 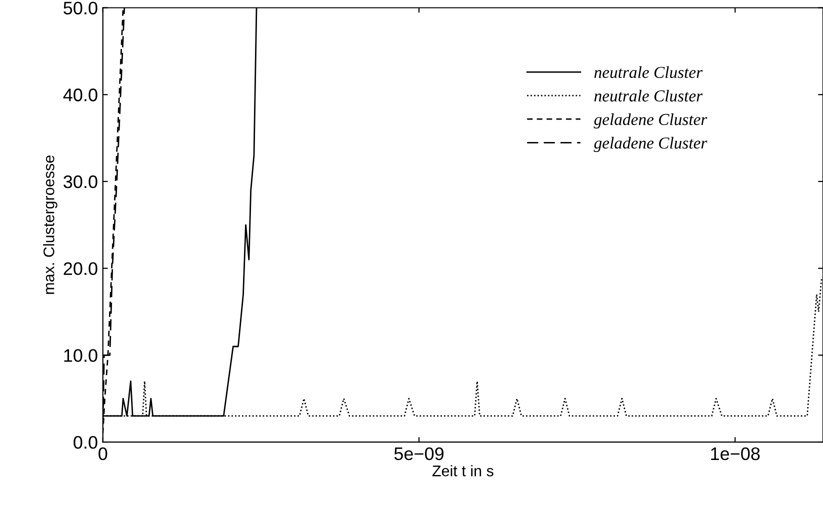 What do you see at coordinates (80, 95) in the screenshot?
I see `y-tick-label: 40.0` at bounding box center [80, 95].